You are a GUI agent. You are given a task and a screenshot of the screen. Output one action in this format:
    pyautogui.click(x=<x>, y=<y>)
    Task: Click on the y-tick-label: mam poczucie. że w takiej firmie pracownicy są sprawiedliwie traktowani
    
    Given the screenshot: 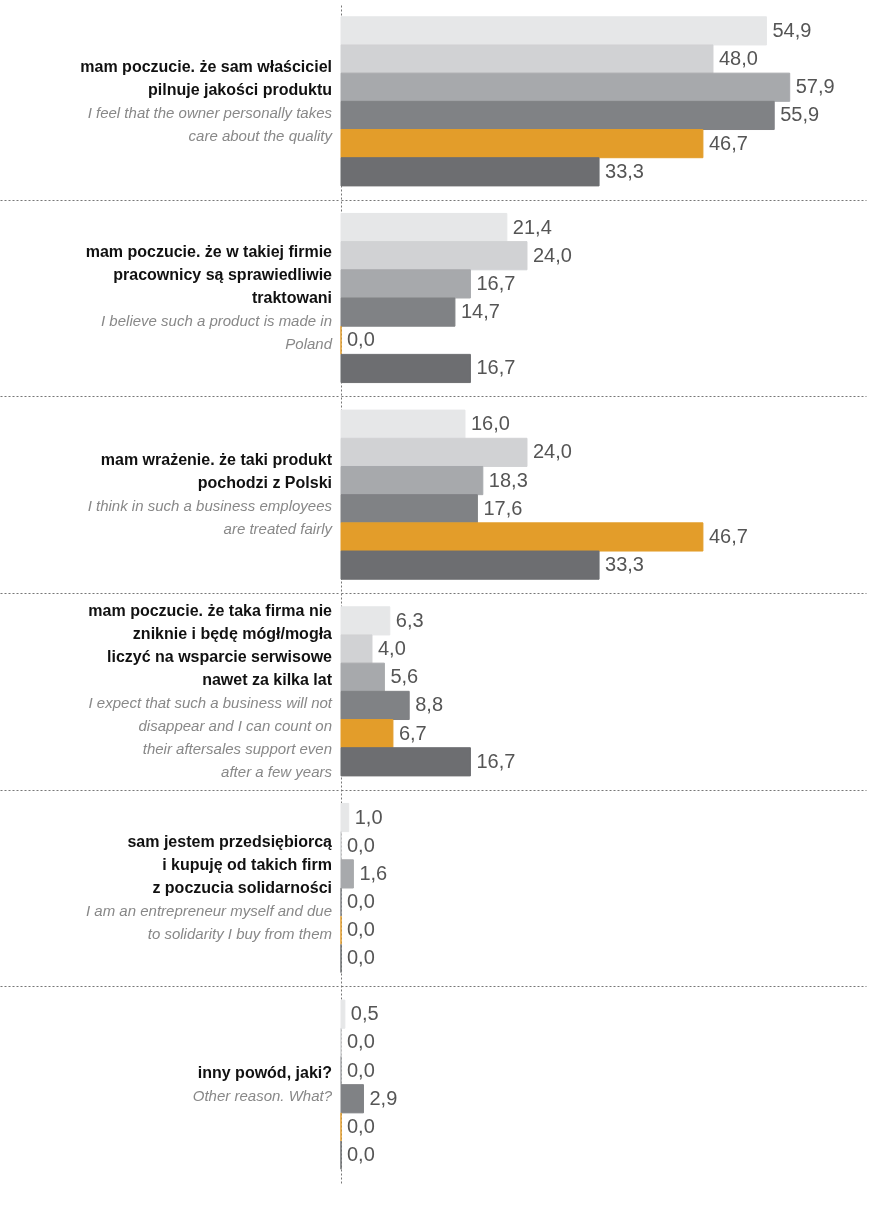 What is the action you would take?
    pyautogui.click(x=209, y=274)
    